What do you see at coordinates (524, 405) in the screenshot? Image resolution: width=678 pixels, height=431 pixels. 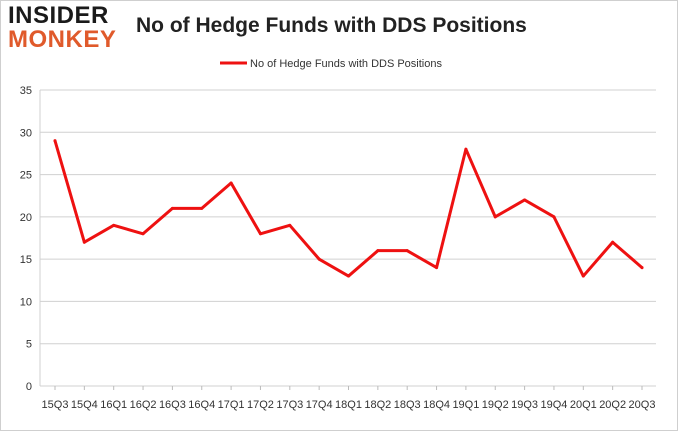 I see `x-tick-label: 19Q3` at bounding box center [524, 405].